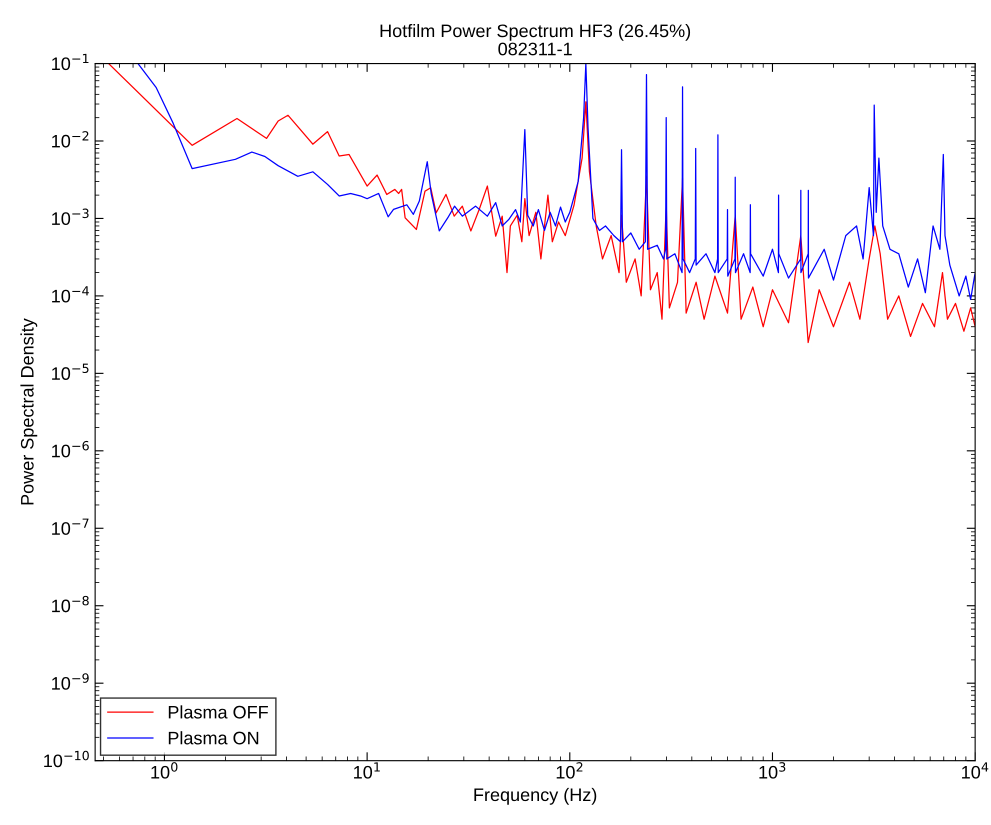  What do you see at coordinates (70, 62) in the screenshot?
I see `y-tick-label: 10$^{−1}$` at bounding box center [70, 62].